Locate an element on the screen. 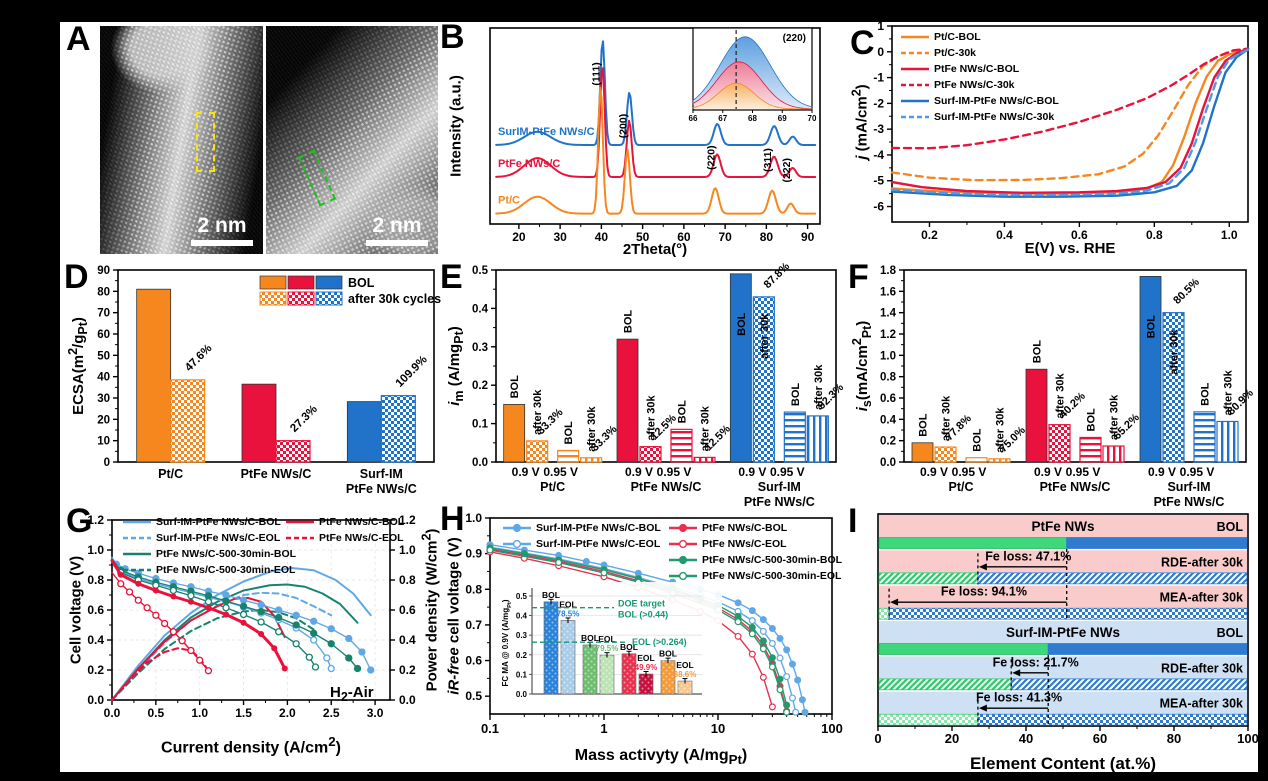 The width and height of the screenshot is (1268, 781). svg-text: BOL (>0.44) is located at coordinates (643, 615).